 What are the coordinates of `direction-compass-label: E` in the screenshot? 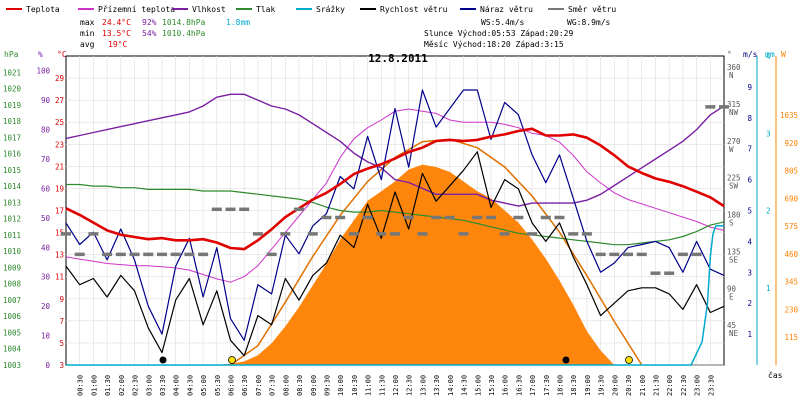 It's located at (731, 296).